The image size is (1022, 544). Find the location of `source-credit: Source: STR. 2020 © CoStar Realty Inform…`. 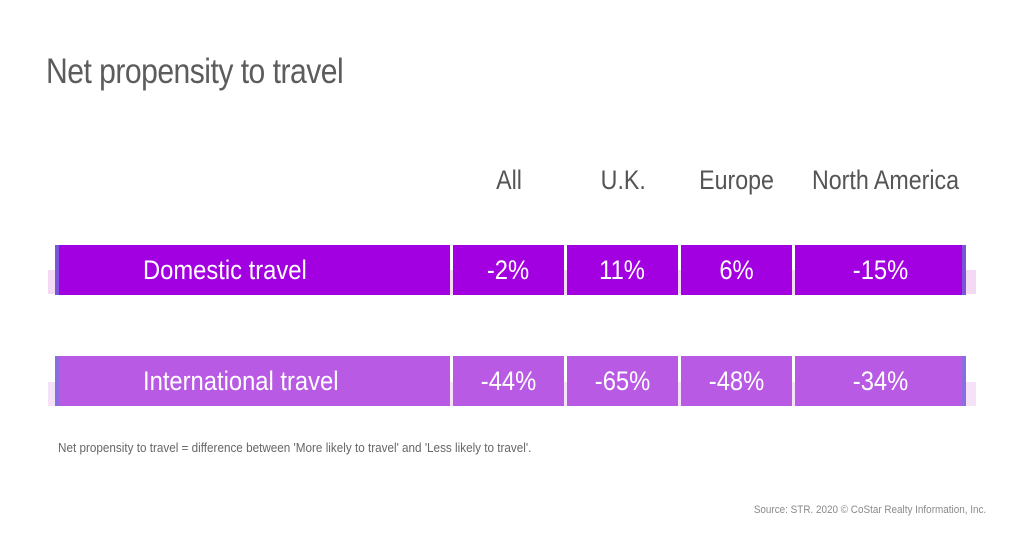

source-credit: Source: STR. 2020 © CoStar Realty Inform… is located at coordinates (869, 510).